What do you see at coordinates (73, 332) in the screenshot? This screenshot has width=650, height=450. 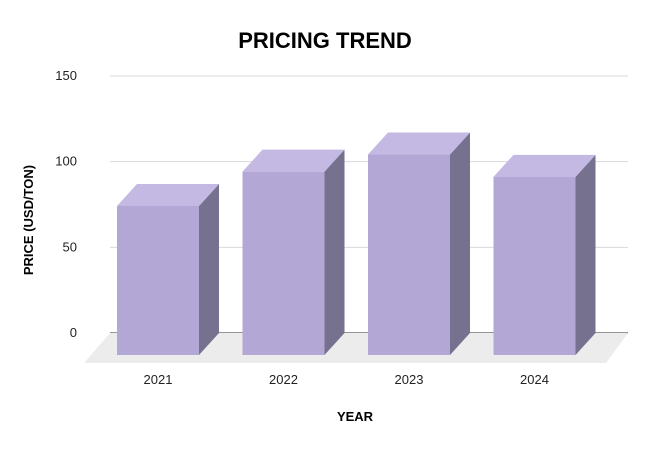 I see `y-tick-label: 0` at bounding box center [73, 332].